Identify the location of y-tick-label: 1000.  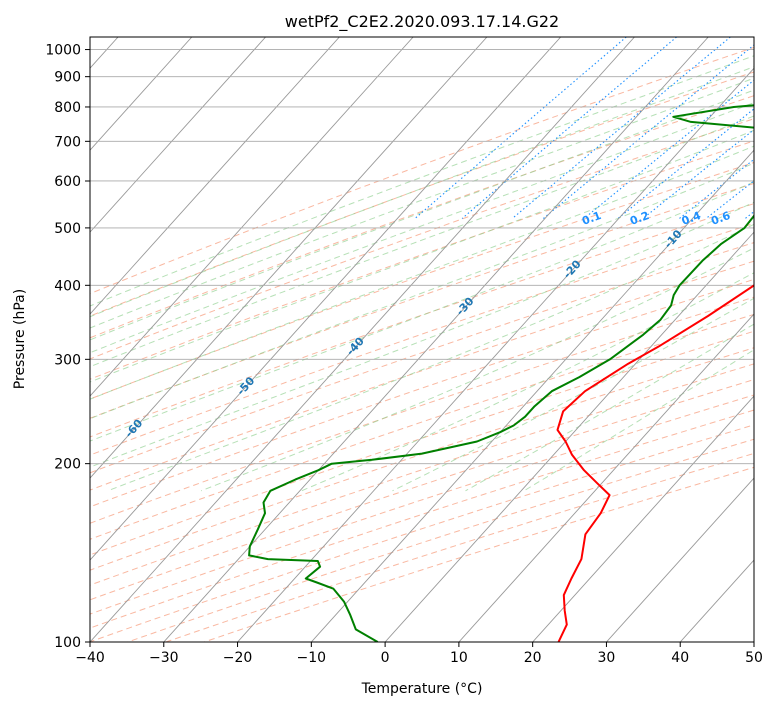
(63, 51).